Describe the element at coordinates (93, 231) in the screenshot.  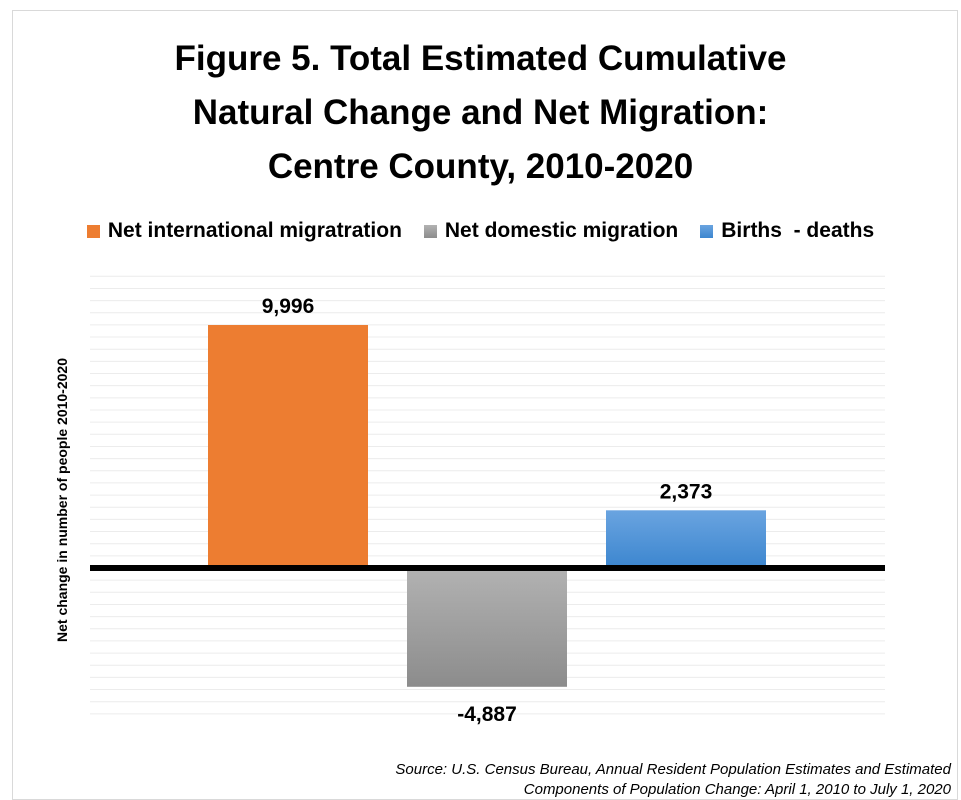
I see `legend-swatch-international` at that location.